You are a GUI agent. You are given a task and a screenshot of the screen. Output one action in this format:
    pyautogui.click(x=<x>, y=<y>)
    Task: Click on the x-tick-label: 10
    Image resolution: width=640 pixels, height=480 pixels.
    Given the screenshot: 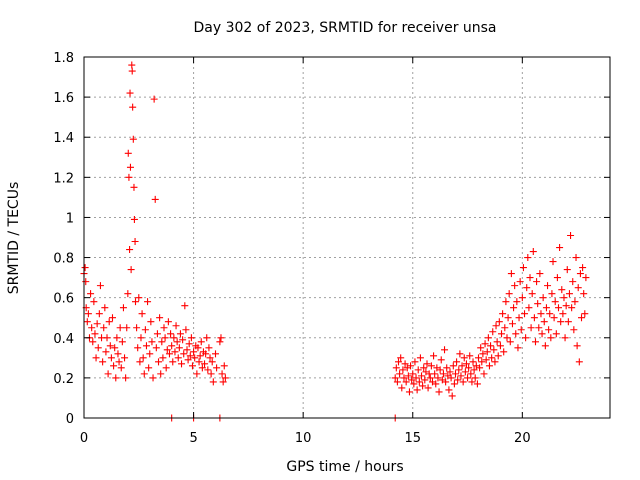 What is the action you would take?
    pyautogui.click(x=303, y=438)
    